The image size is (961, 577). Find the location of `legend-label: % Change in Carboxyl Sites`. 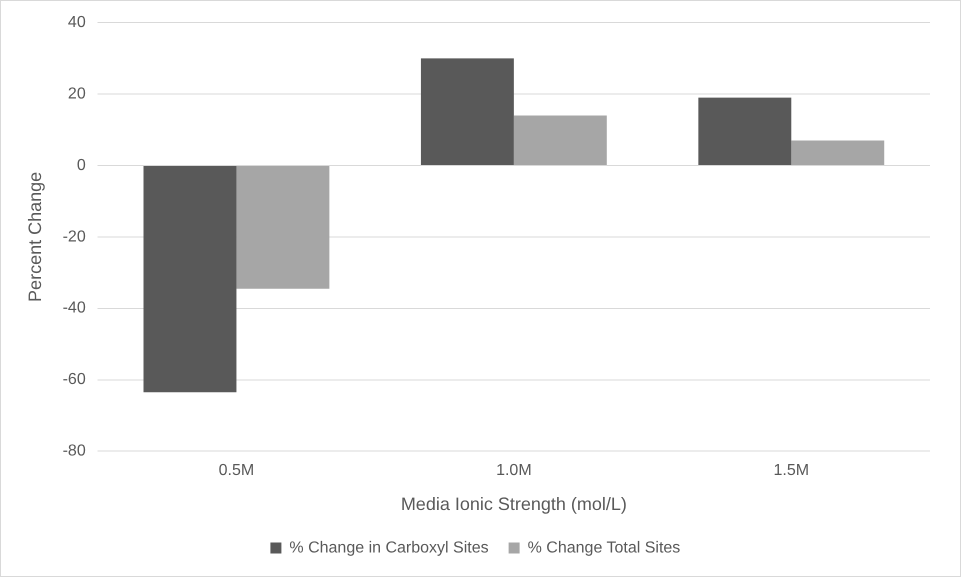

legend-label: % Change in Carboxyl Sites is located at coordinates (389, 547).